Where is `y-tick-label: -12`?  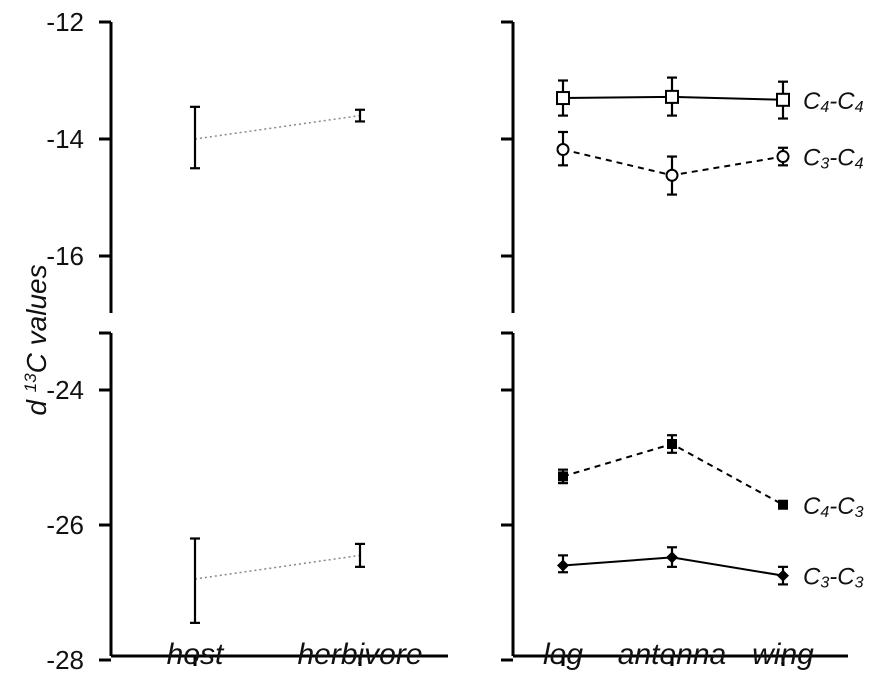 y-tick-label: -12 is located at coordinates (65, 22).